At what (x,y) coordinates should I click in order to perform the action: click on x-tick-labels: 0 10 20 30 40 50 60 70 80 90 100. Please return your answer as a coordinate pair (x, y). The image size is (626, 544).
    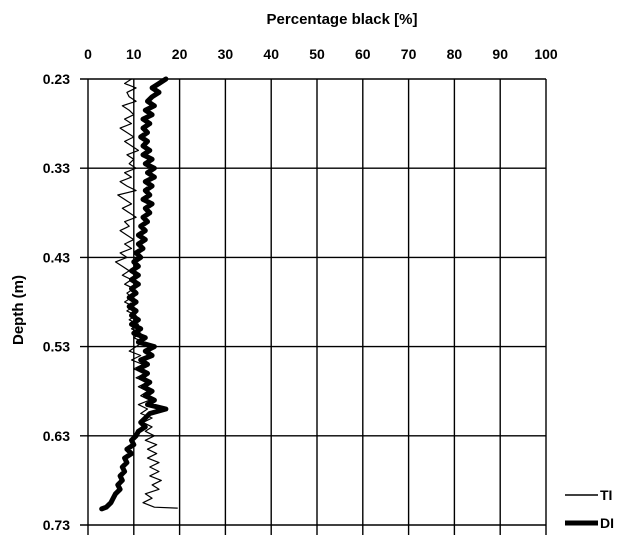
    Looking at the image, I should click on (321, 54).